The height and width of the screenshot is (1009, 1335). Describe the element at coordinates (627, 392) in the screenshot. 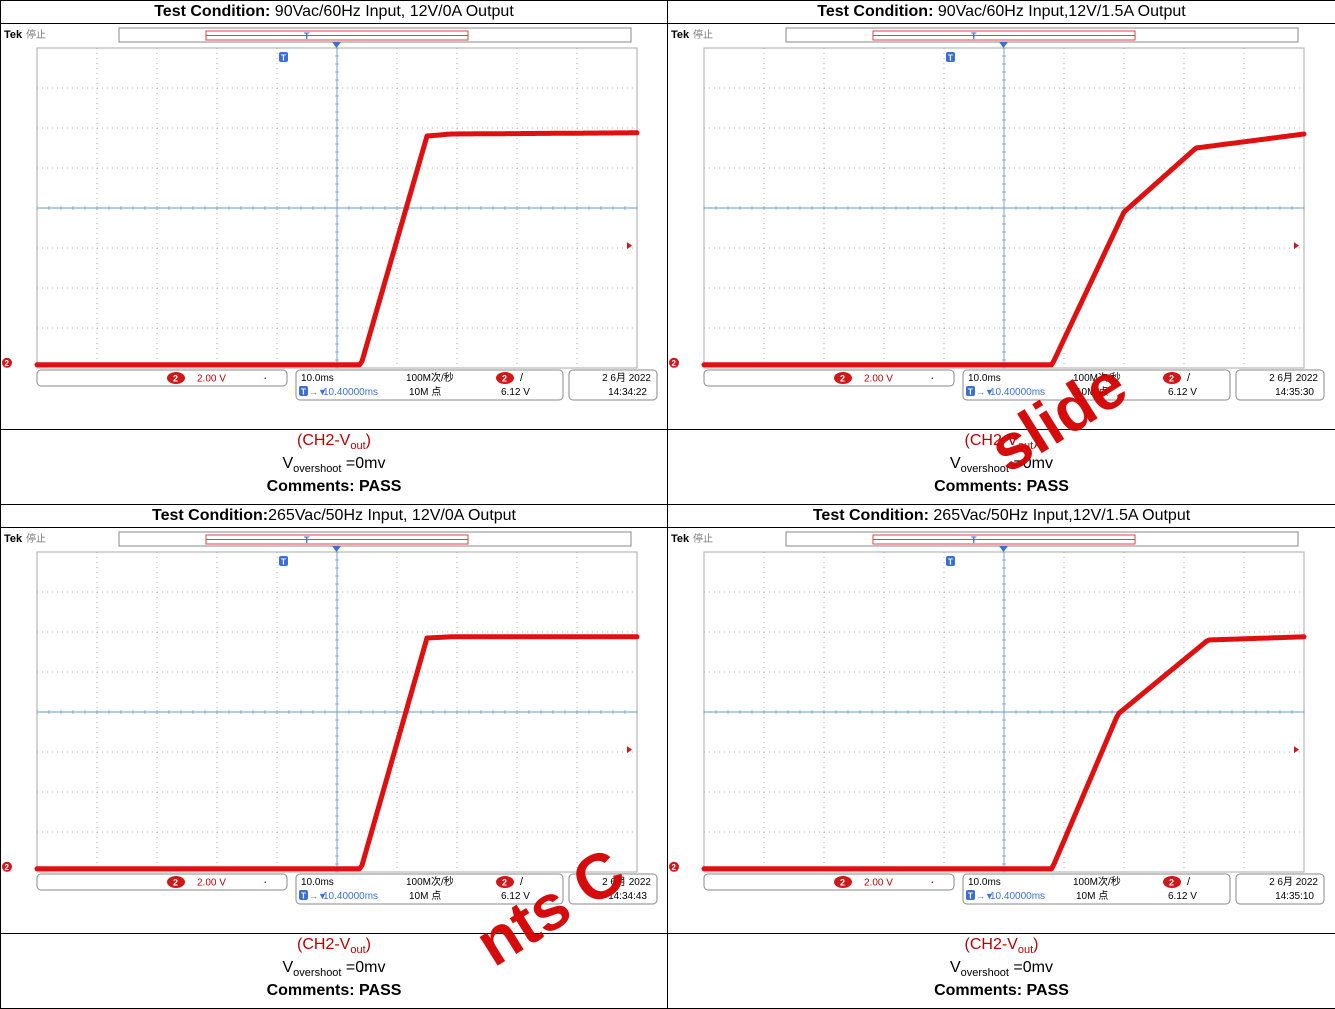

I see `capture-time: 14:34:22` at that location.